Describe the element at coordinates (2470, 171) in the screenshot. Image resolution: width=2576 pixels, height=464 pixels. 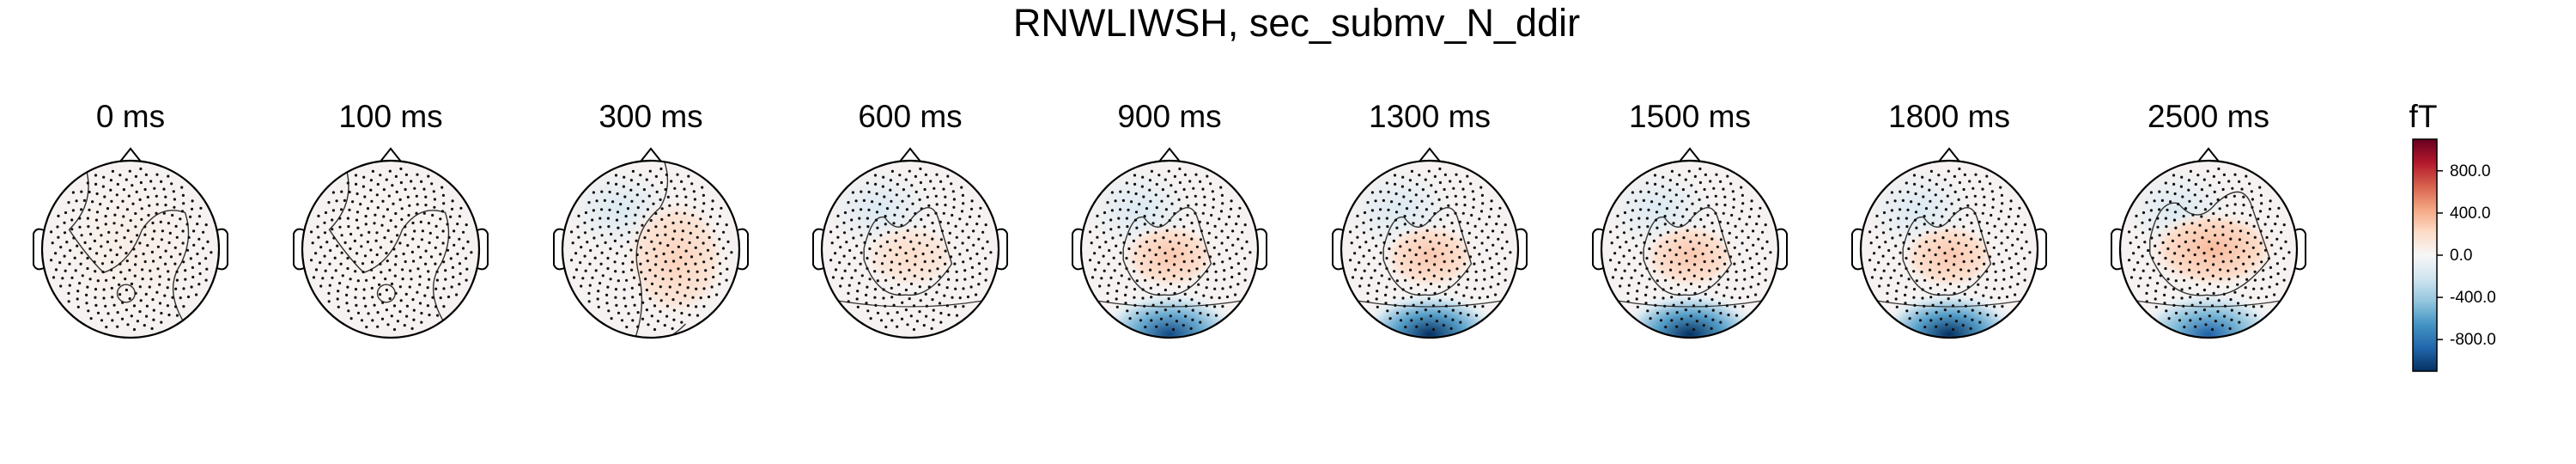
I see `colorbar-tick-label: 800.0` at that location.